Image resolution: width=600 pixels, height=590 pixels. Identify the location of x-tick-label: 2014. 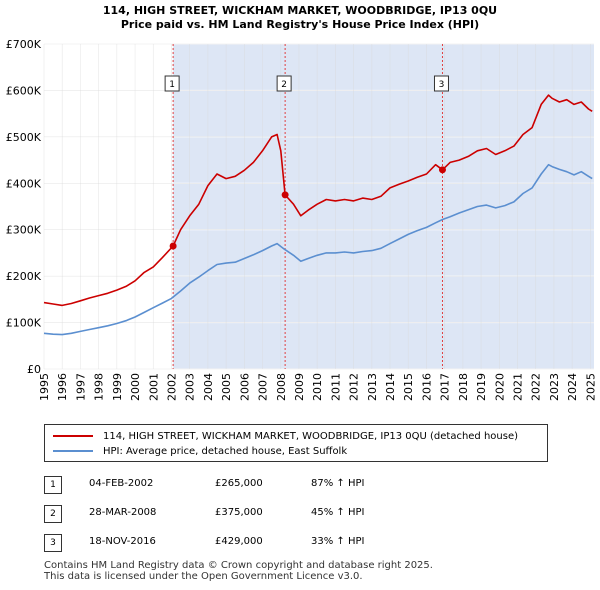
(390, 387).